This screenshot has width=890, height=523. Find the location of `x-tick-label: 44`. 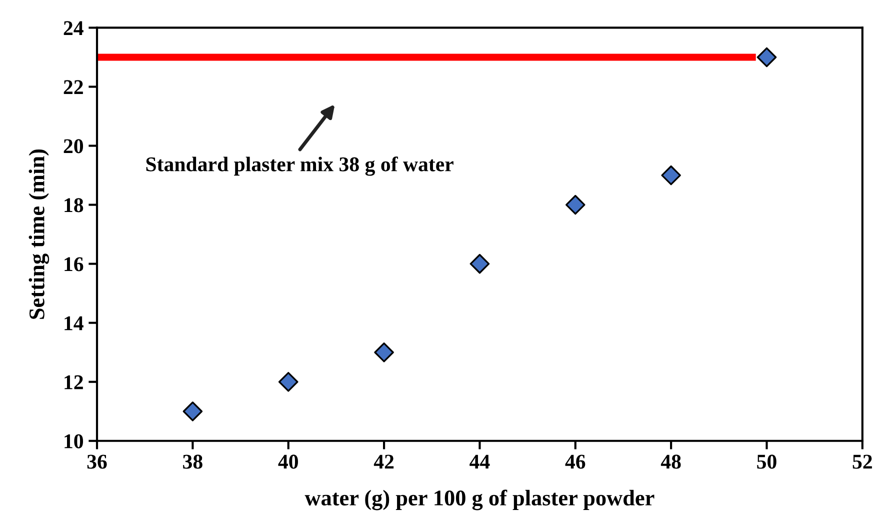

x-tick-label: 44 is located at coordinates (480, 461).